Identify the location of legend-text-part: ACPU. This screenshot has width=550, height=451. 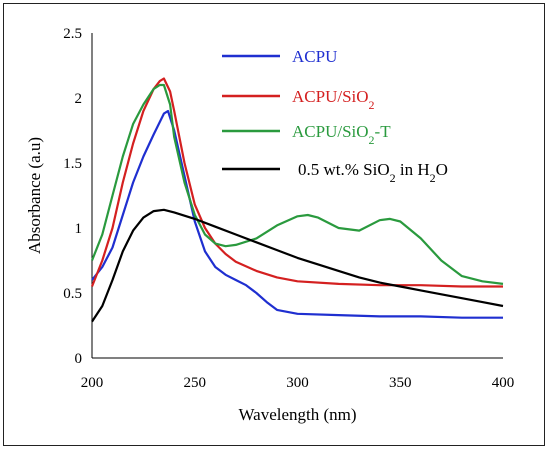
(314, 56).